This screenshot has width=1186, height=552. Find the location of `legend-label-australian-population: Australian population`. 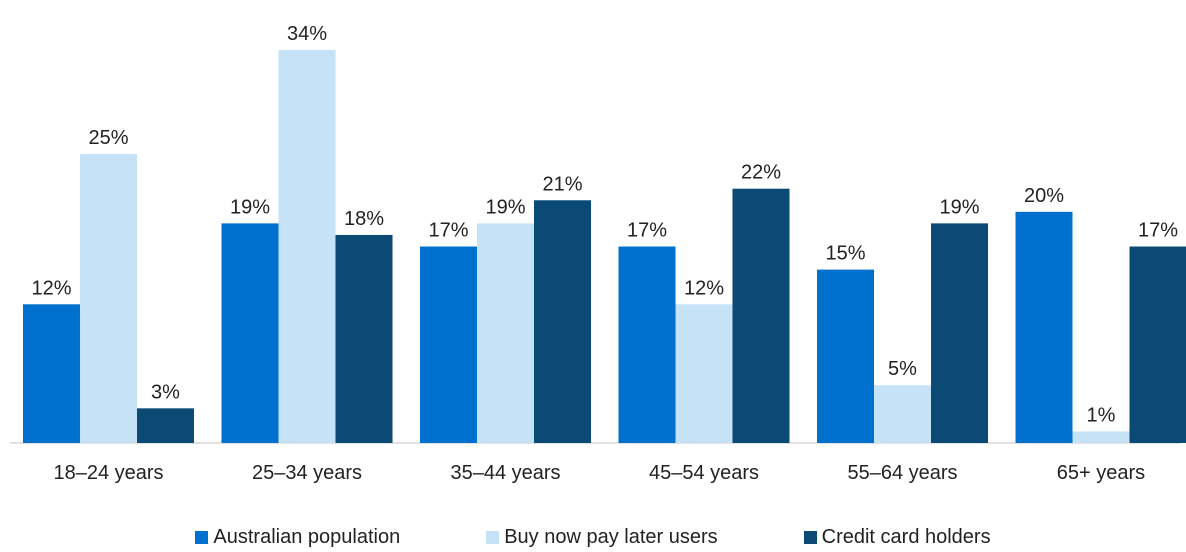

legend-label-australian-population: Australian population is located at coordinates (306, 537).